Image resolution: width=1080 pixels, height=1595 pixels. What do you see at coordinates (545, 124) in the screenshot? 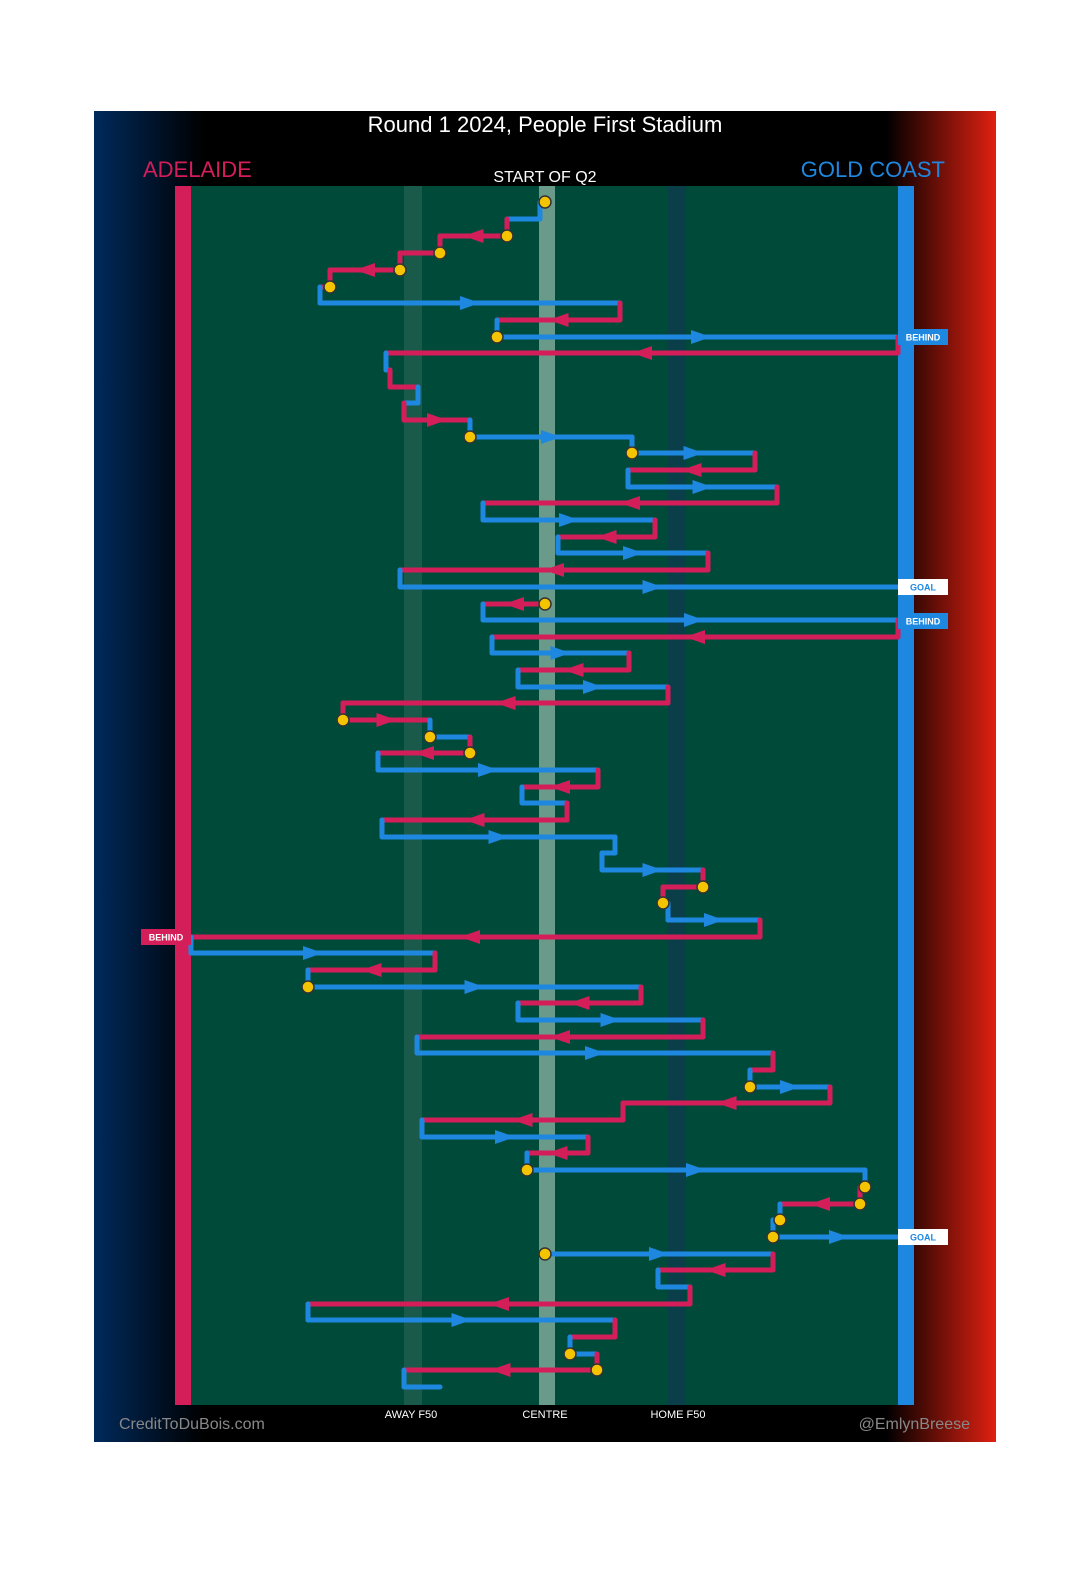
I see `title: Round 1 2024, People First Stadium` at bounding box center [545, 124].